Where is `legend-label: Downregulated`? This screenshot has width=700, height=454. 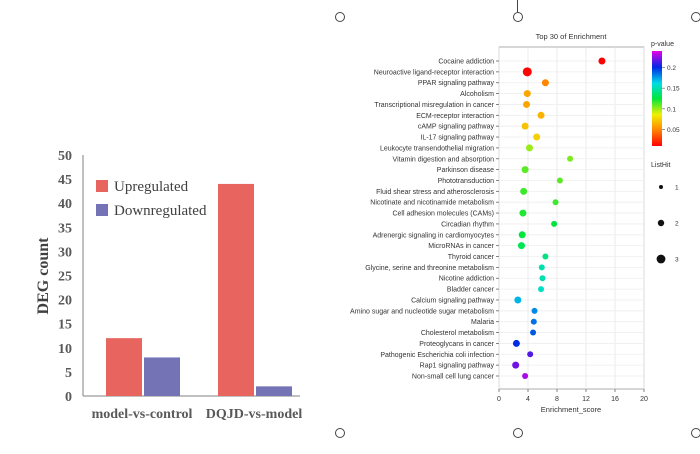 legend-label: Downregulated is located at coordinates (160, 211).